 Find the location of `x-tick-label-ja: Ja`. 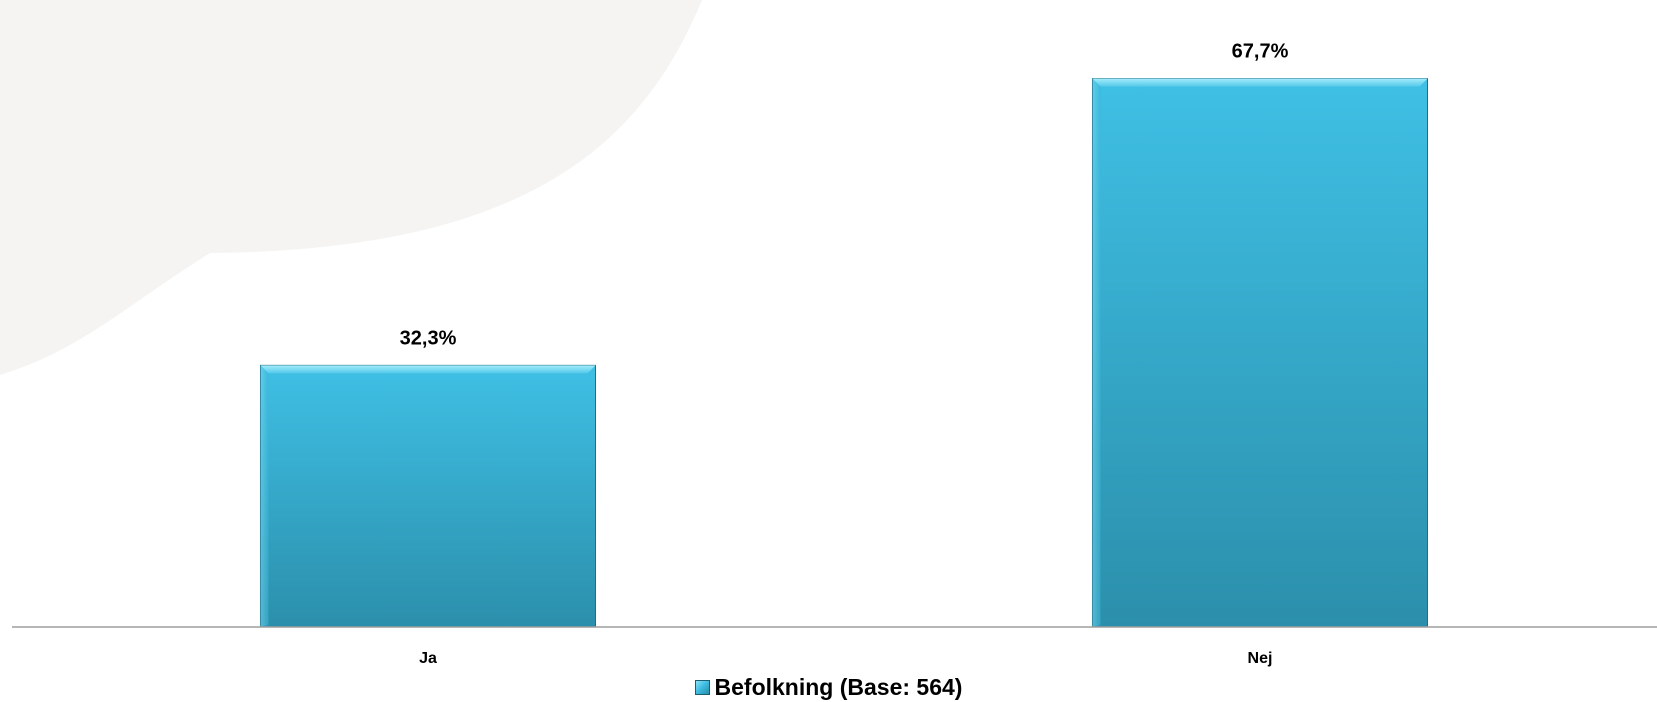

x-tick-label-ja: Ja is located at coordinates (428, 658).